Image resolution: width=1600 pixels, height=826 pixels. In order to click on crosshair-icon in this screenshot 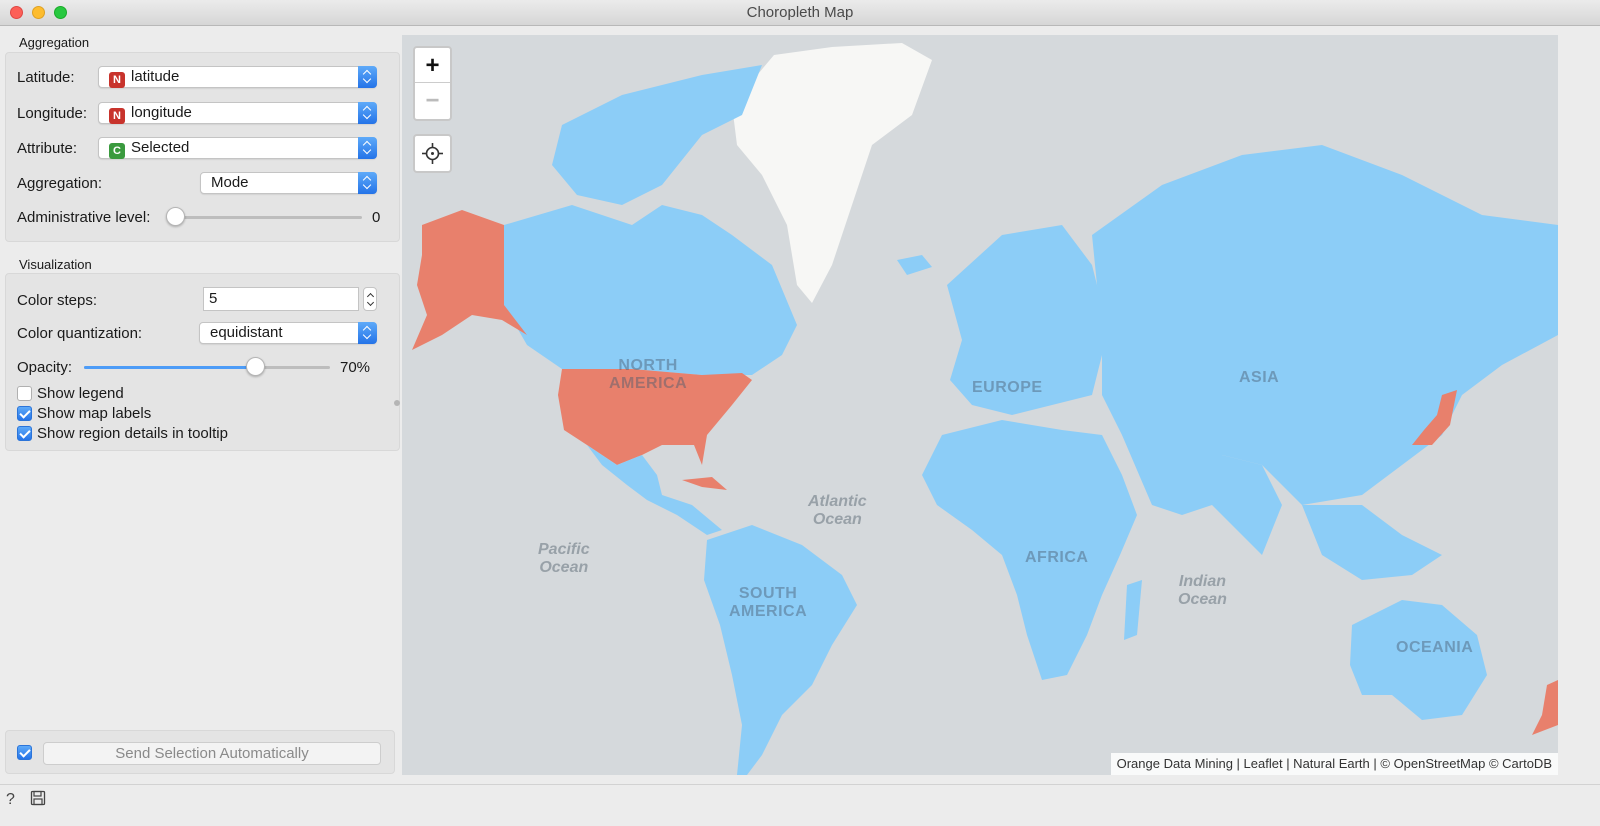, I will do `click(432, 153)`.